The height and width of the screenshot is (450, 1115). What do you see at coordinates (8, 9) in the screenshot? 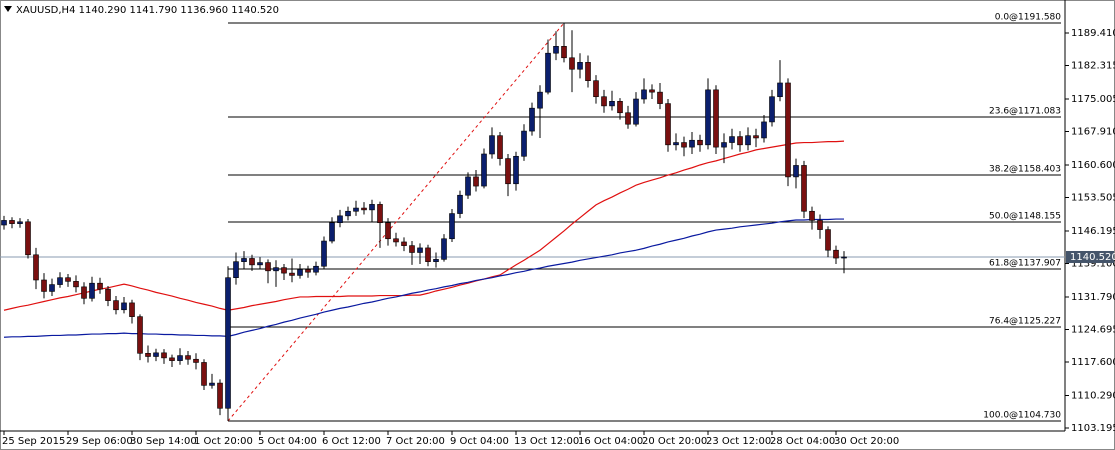
I see `menu-triangle` at bounding box center [8, 9].